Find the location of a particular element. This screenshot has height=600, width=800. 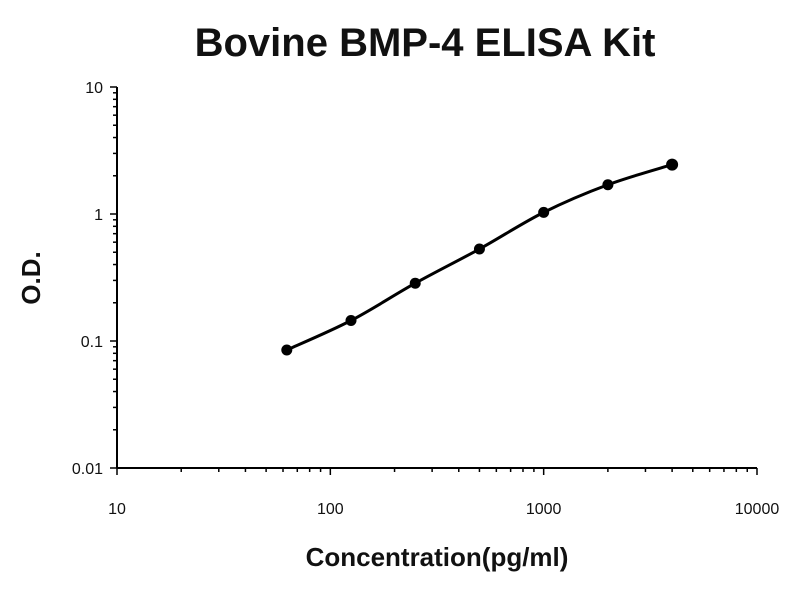

y-axis: 0.01 0.1 1 10 is located at coordinates (95, 279).